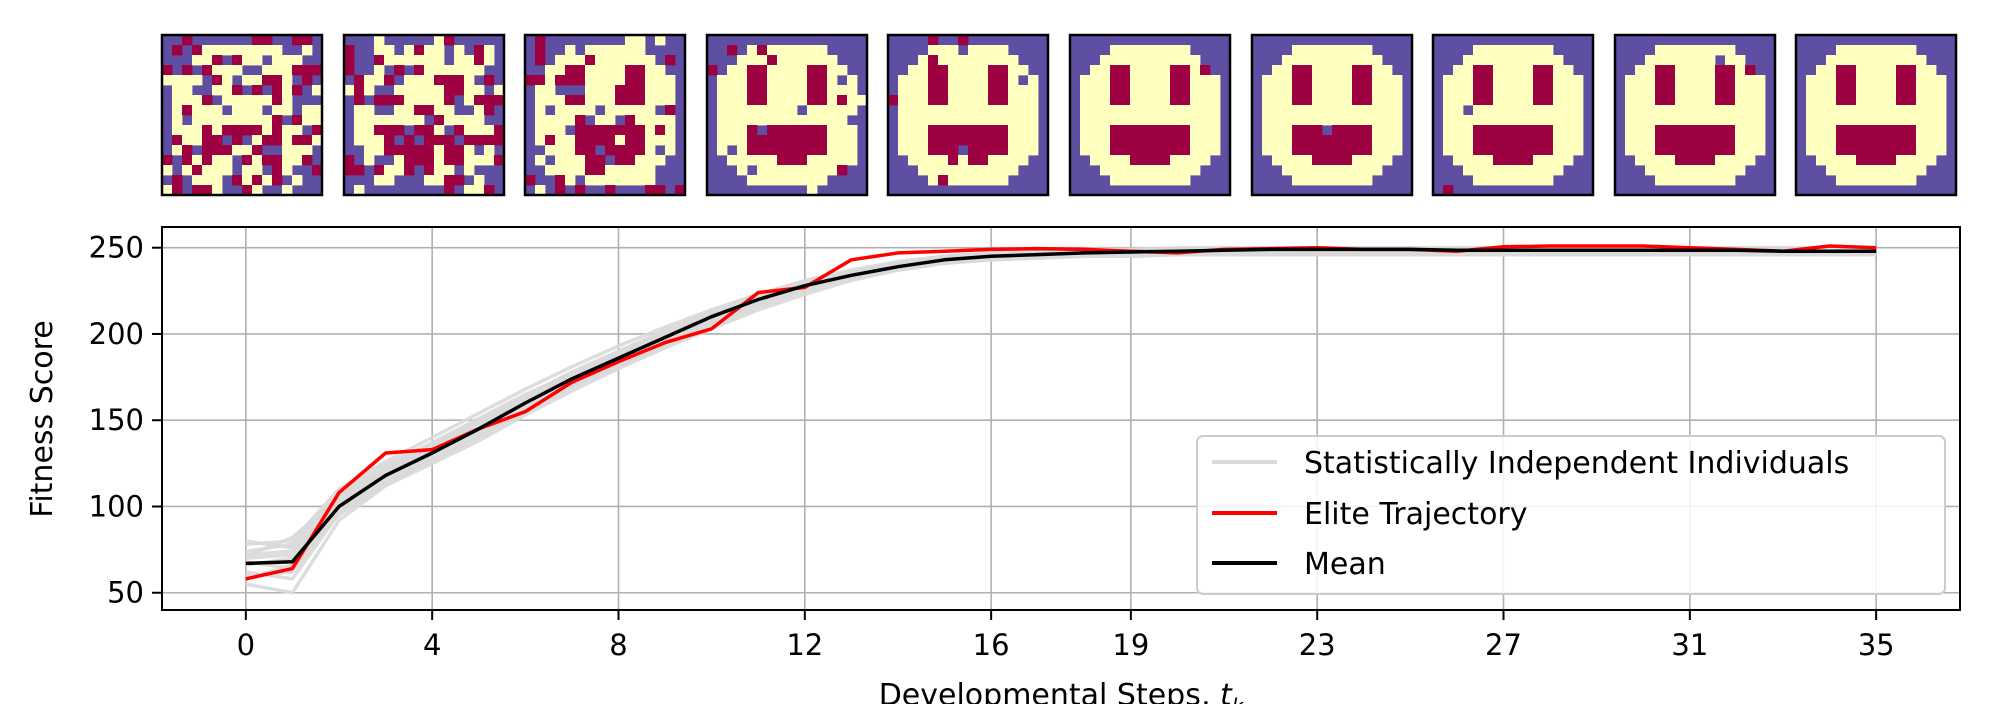 The height and width of the screenshot is (704, 2000). What do you see at coordinates (968, 115) in the screenshot?
I see `panel-frame` at bounding box center [968, 115].